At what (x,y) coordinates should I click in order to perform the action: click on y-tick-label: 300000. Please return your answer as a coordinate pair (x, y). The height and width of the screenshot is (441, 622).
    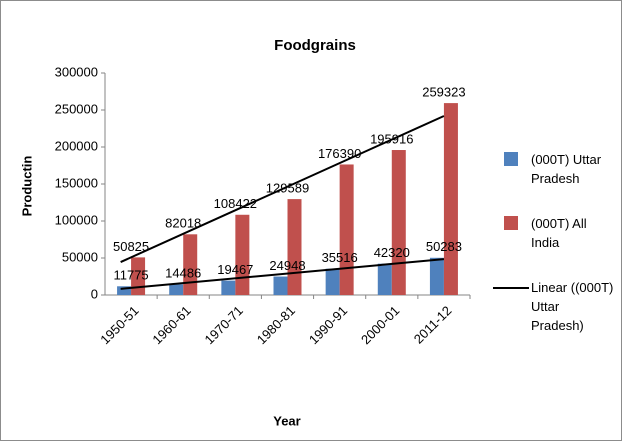
    Looking at the image, I should click on (76, 71).